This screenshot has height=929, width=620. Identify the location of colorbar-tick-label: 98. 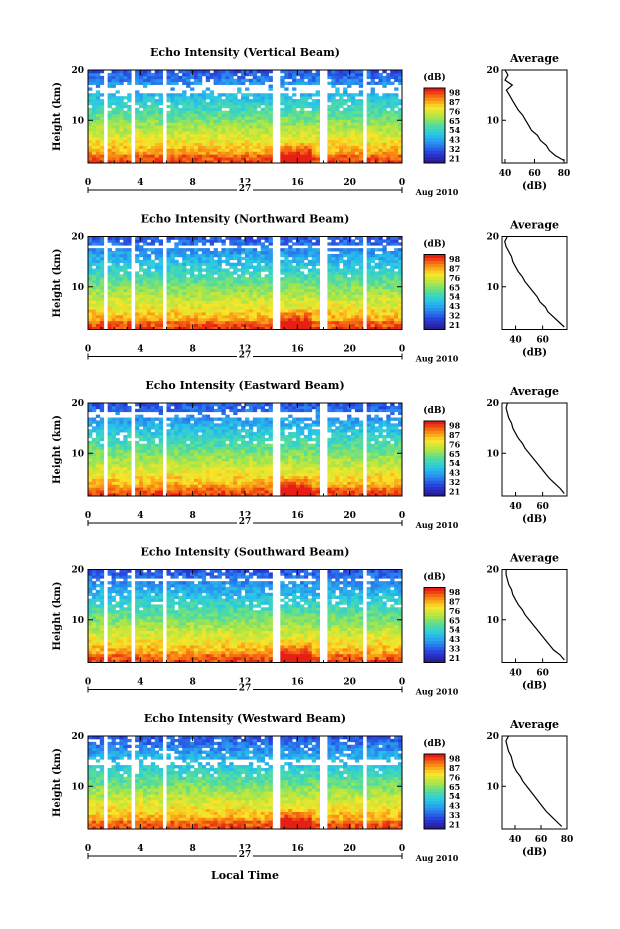
(455, 259).